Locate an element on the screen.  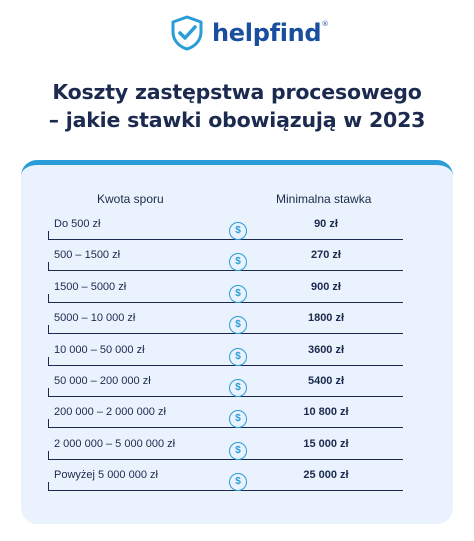
row-amount: 5000 – 10 000 zł is located at coordinates (95, 318).